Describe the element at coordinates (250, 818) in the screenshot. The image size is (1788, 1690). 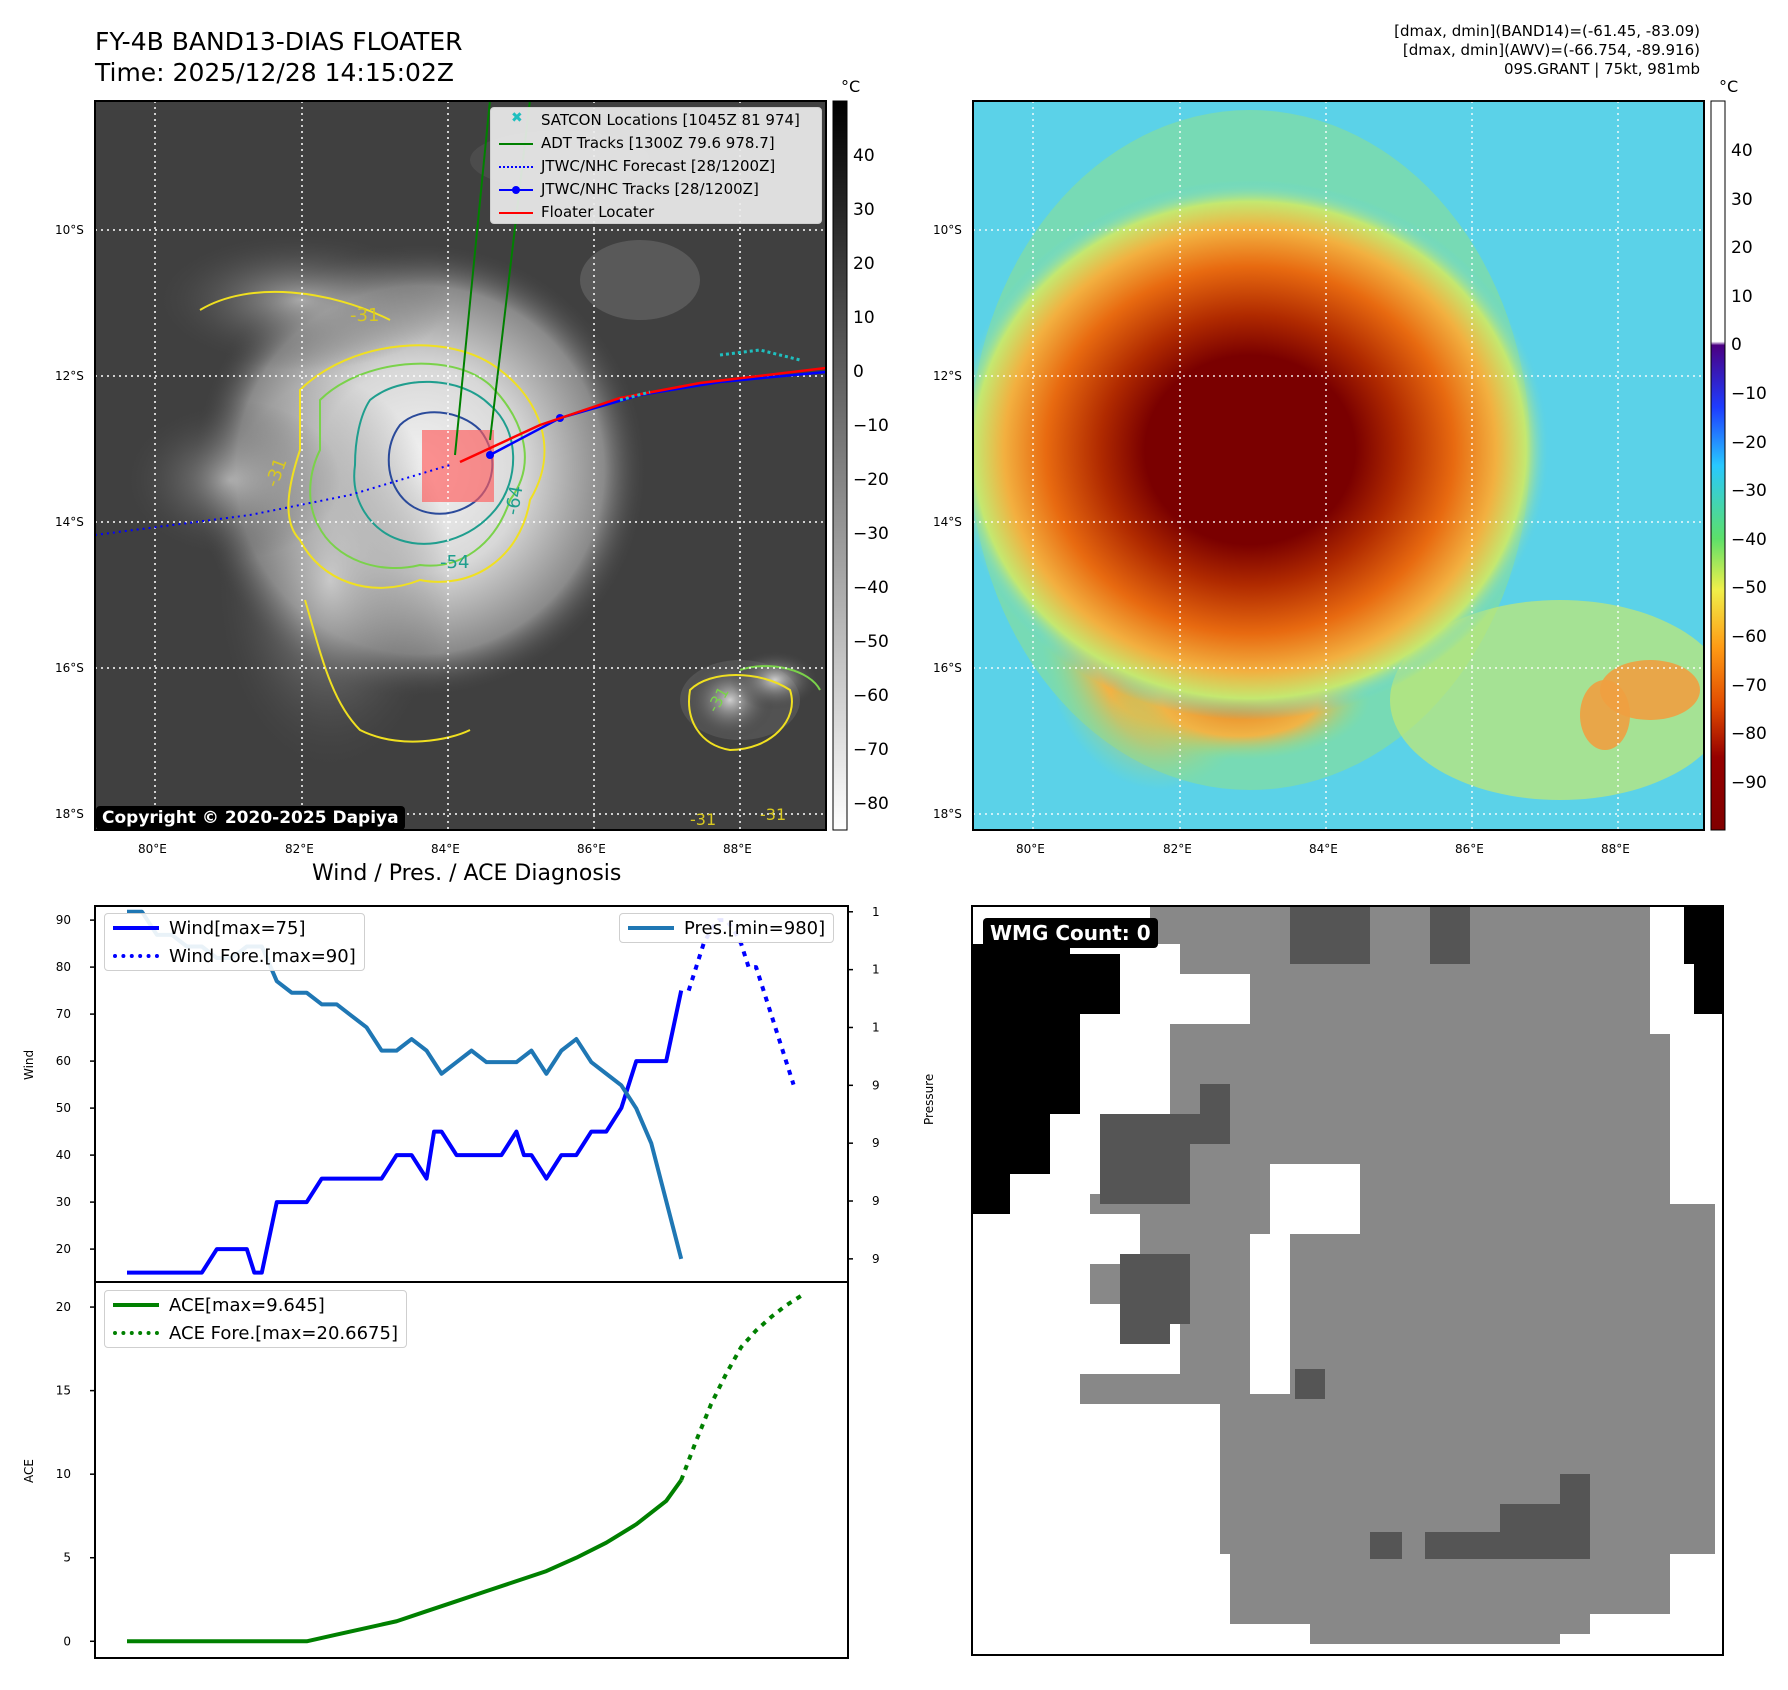
I see `copyright-badge: Copyright © 2020-2025 Dapiya` at that location.